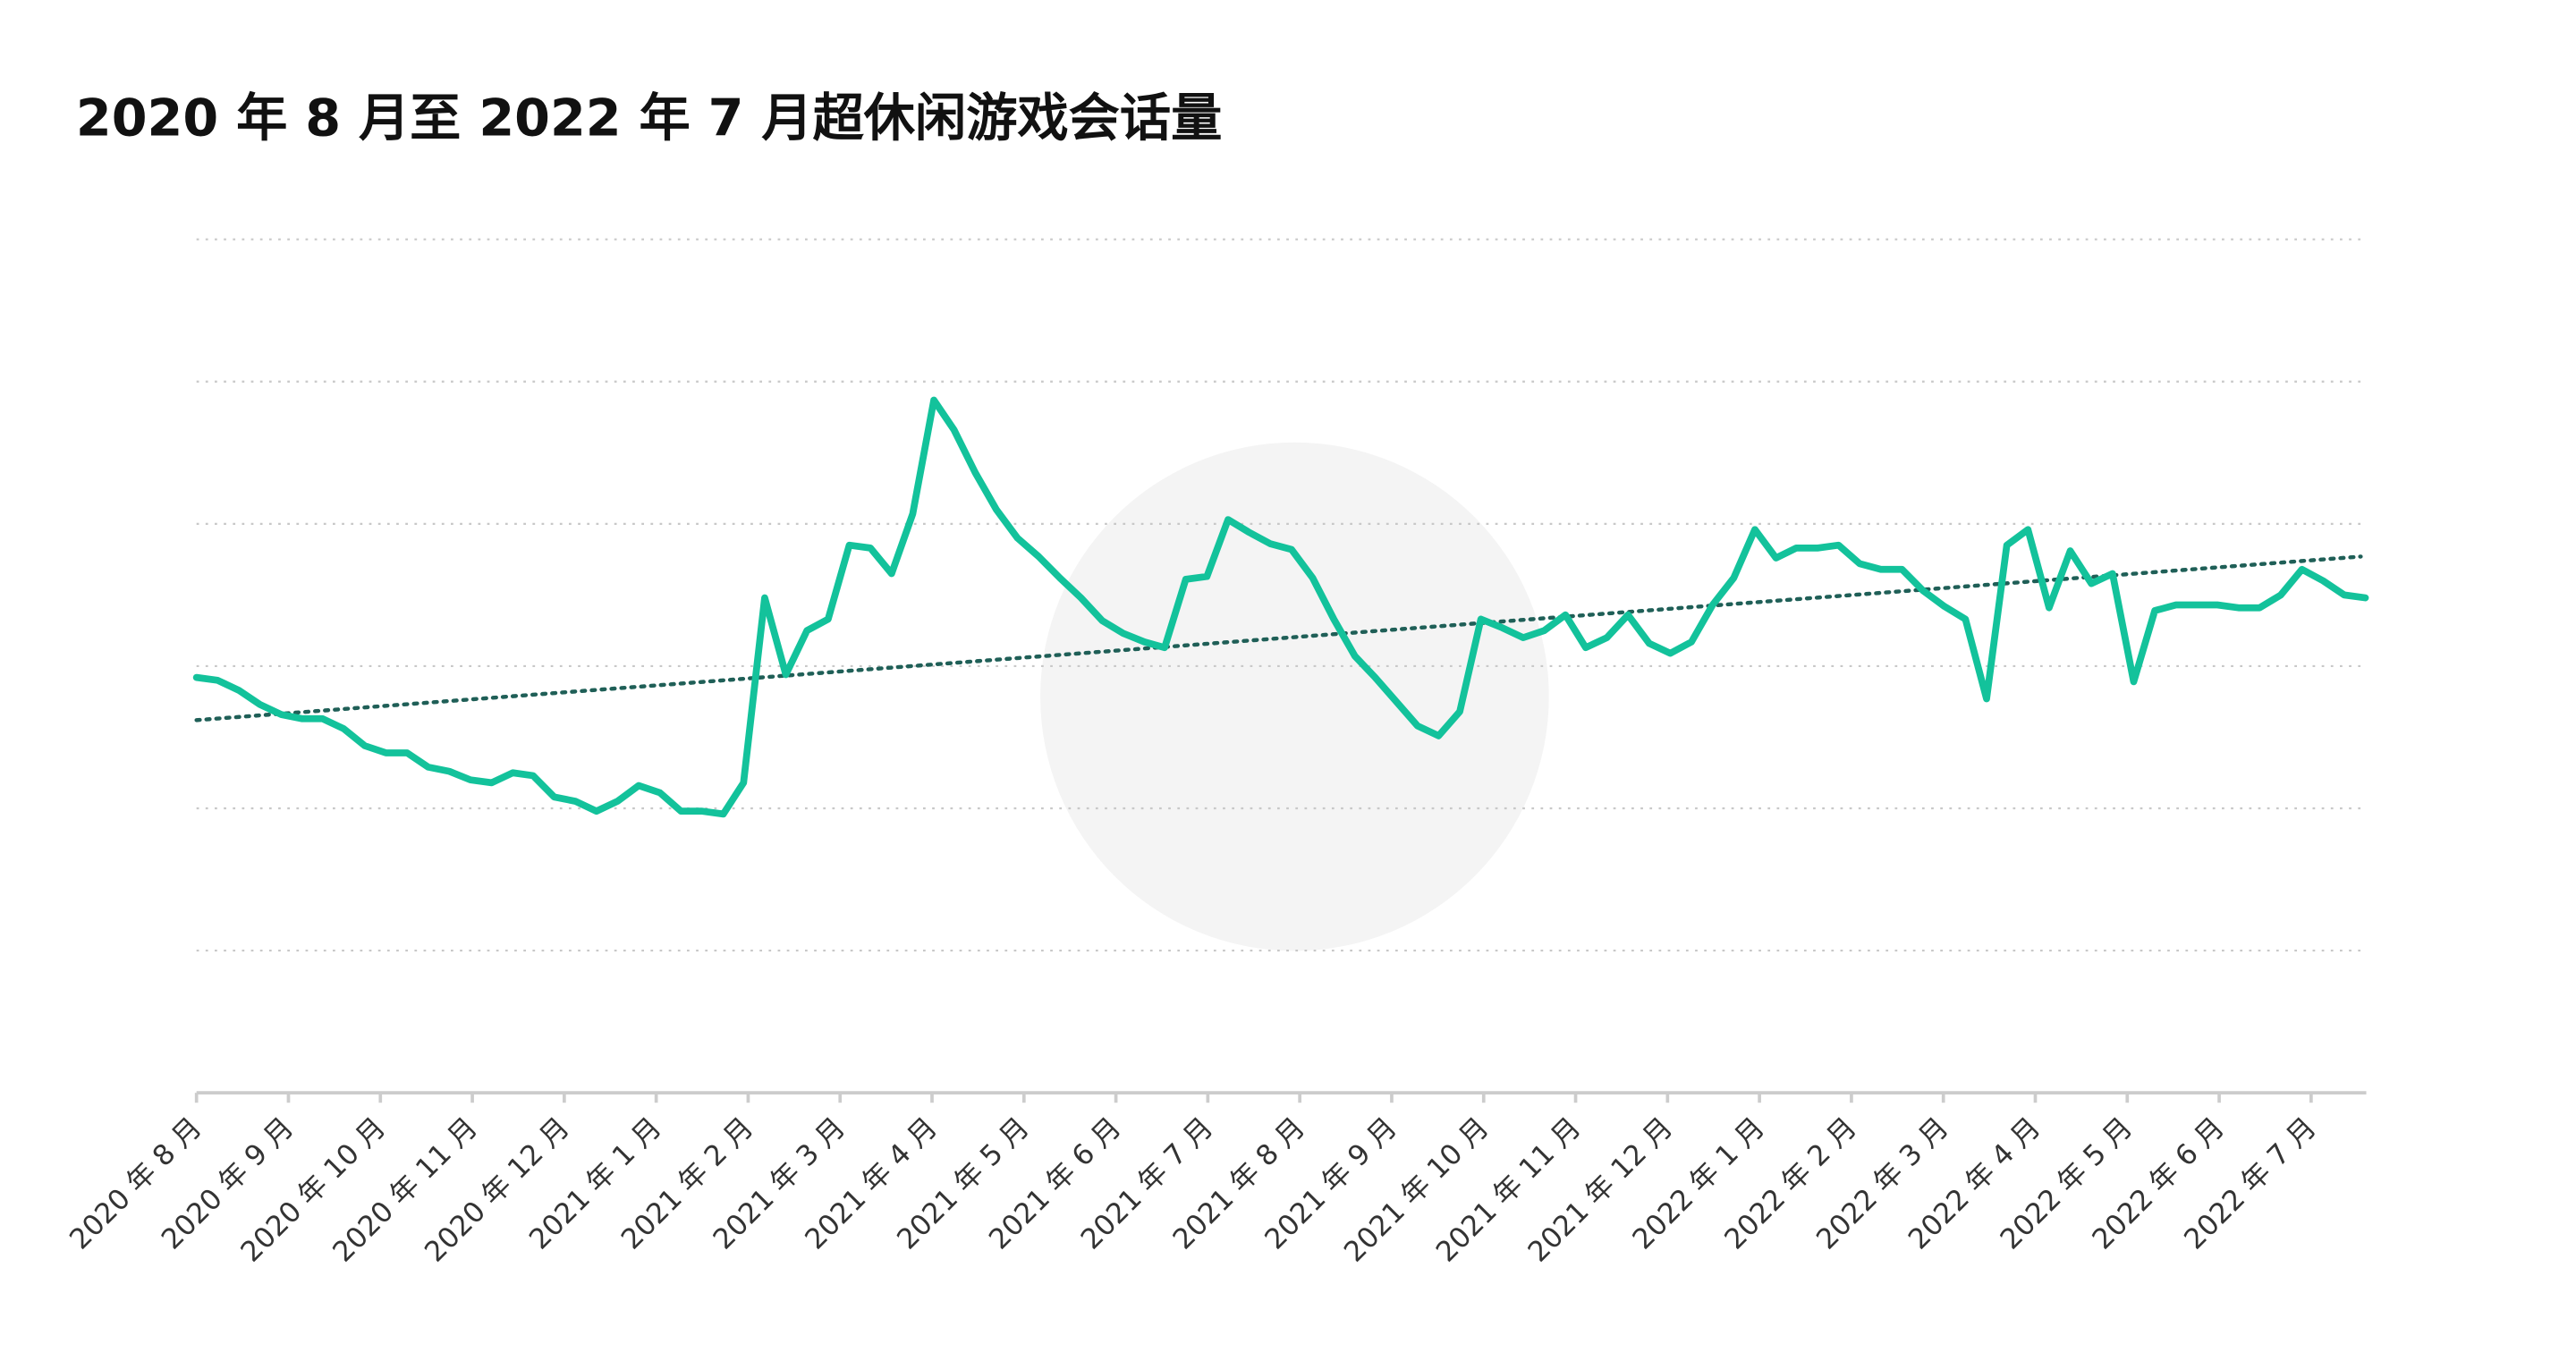 The image size is (2576, 1352). Describe the element at coordinates (649, 118) in the screenshot. I see `chart-title: 2020 年 8 月至 2022 年 7 月超休闲游戏会话量` at that location.